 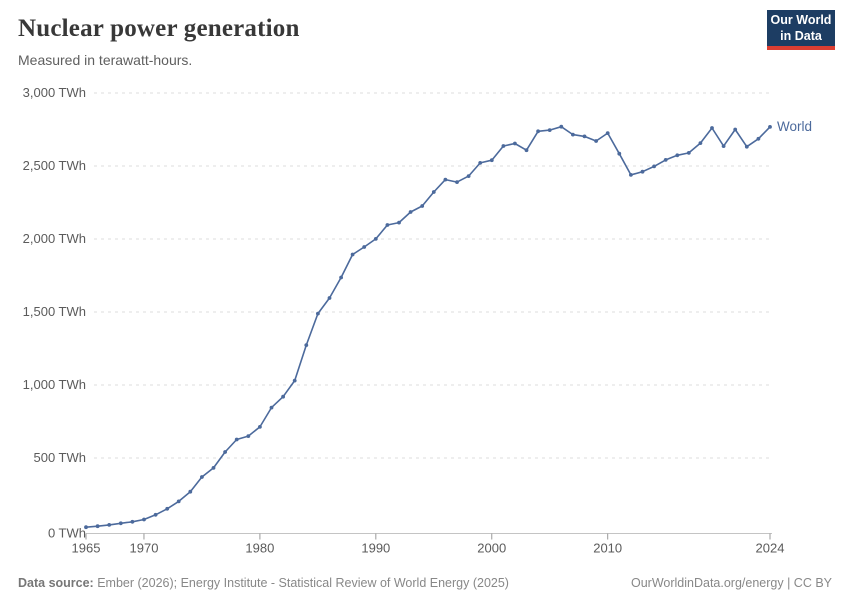 I want to click on y-axis-tick-label: 1,500 TWh, so click(x=54, y=311).